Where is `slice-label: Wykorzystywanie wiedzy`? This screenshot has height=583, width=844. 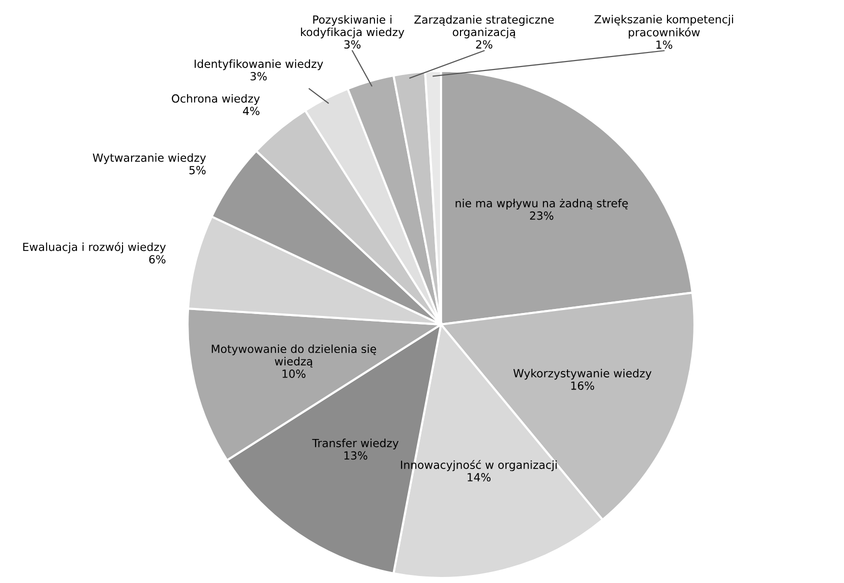 slice-label: Wykorzystywanie wiedzy is located at coordinates (582, 374).